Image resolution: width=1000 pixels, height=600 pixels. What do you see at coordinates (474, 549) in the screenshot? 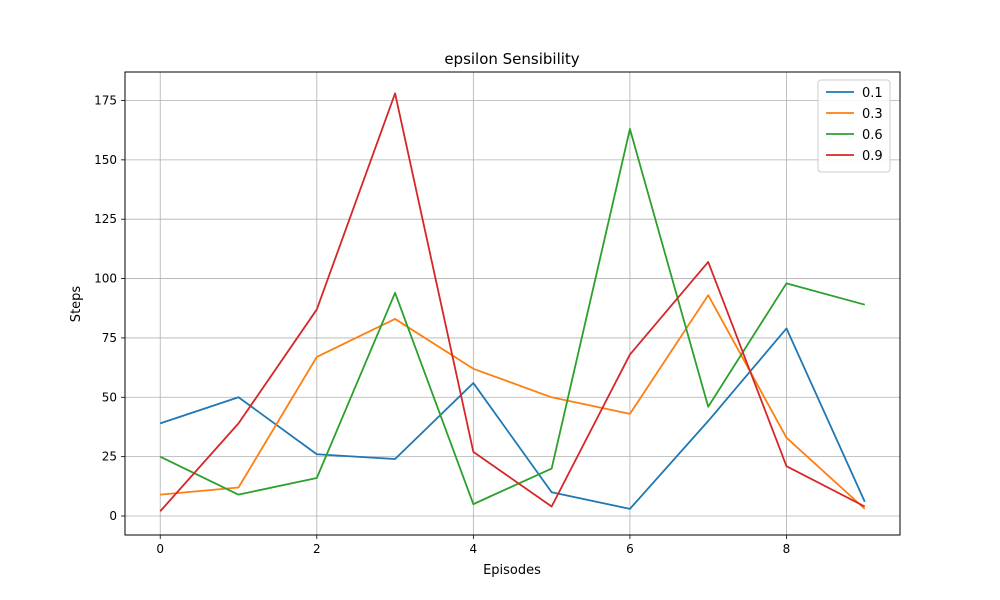
I see `x-tick-label: 4` at bounding box center [474, 549].